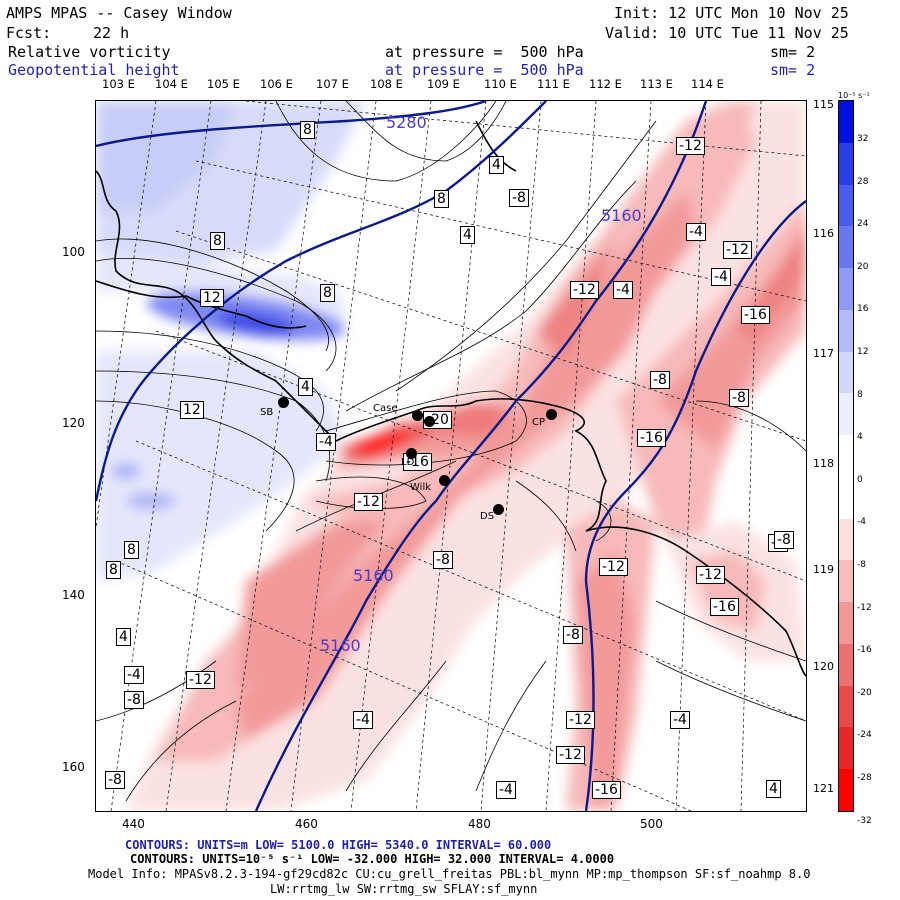  I want to click on station-label: LD, so click(408, 462).